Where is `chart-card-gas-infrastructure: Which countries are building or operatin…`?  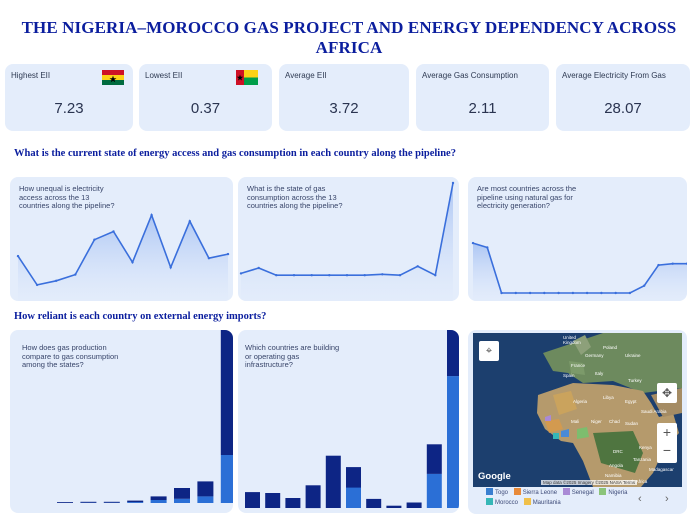
chart-card-gas-infrastructure: Which countries are building or operatin… is located at coordinates (348, 421).